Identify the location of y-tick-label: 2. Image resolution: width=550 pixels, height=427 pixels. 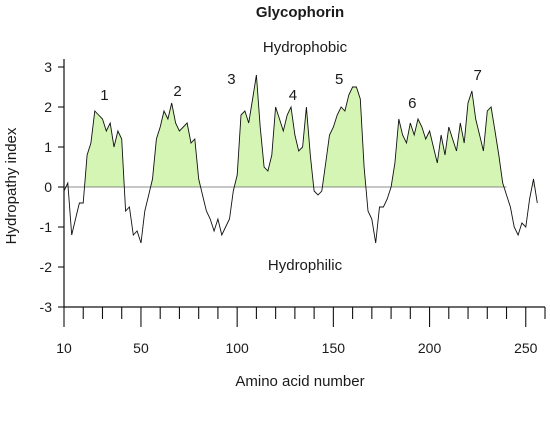
(48, 107).